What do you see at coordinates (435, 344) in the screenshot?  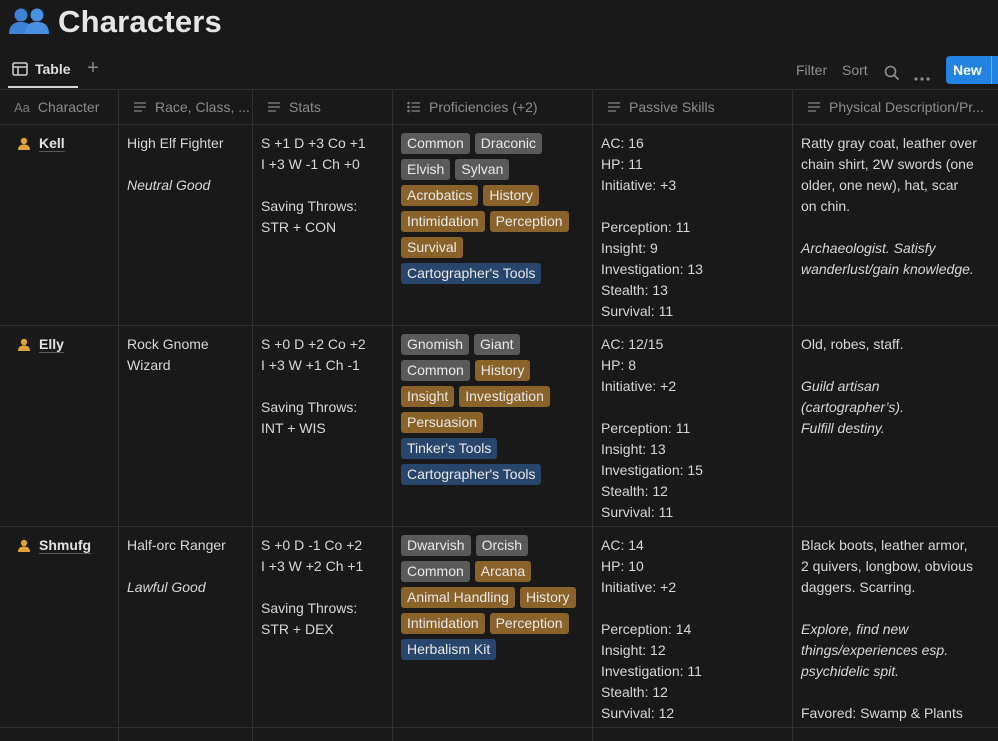 I see `proficiency-tag: Gnomish` at bounding box center [435, 344].